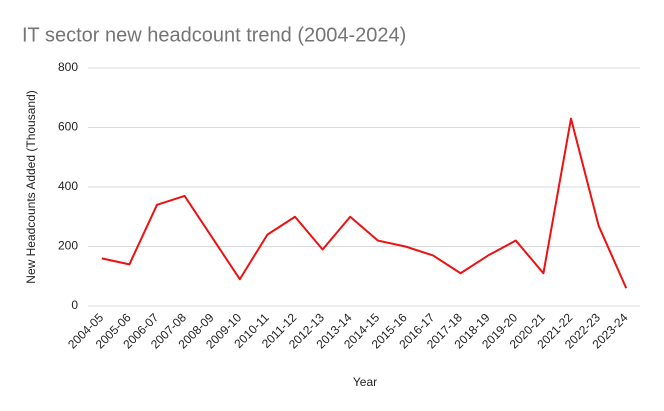 This screenshot has height=411, width=664. Describe the element at coordinates (68, 186) in the screenshot. I see `y-tick-label: 400` at that location.